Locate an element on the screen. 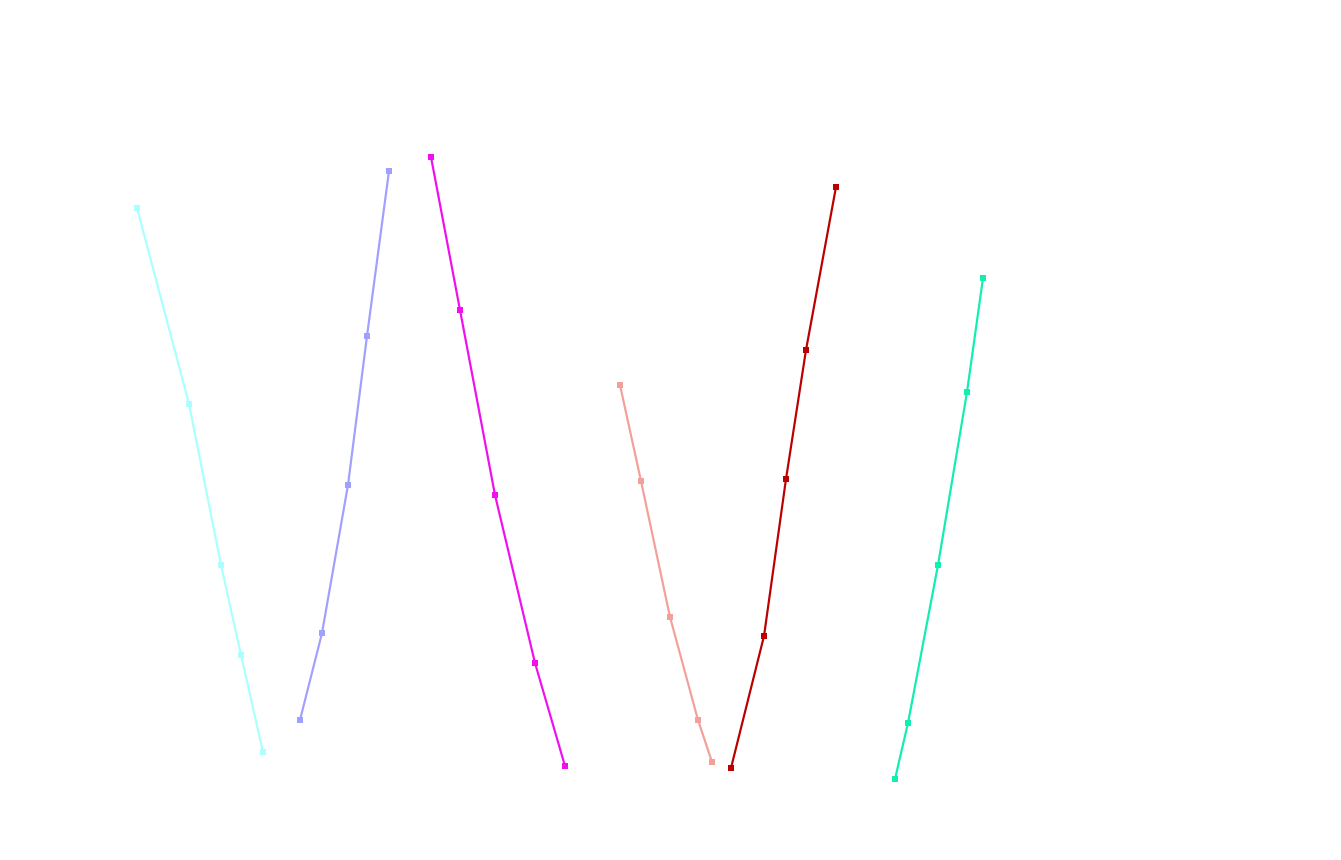 The image size is (1341, 860). series-6-line is located at coordinates (939, 528).